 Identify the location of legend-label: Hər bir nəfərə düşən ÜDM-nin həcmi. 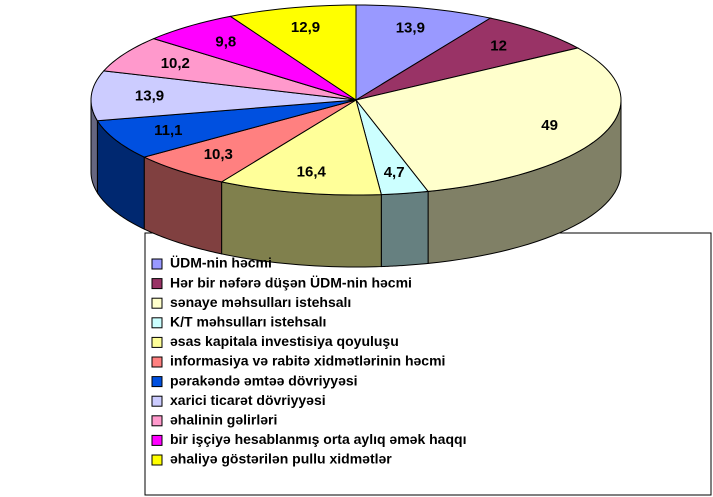
(291, 282).